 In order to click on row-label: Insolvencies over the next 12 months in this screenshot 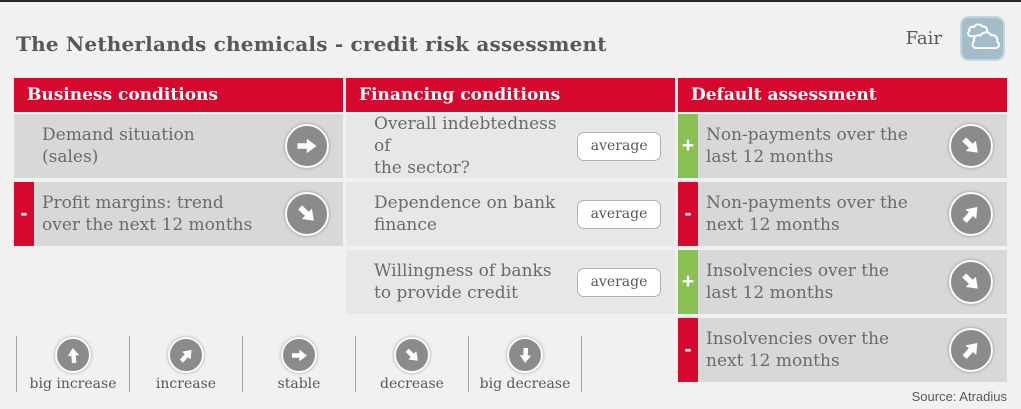, I will do `click(798, 349)`.